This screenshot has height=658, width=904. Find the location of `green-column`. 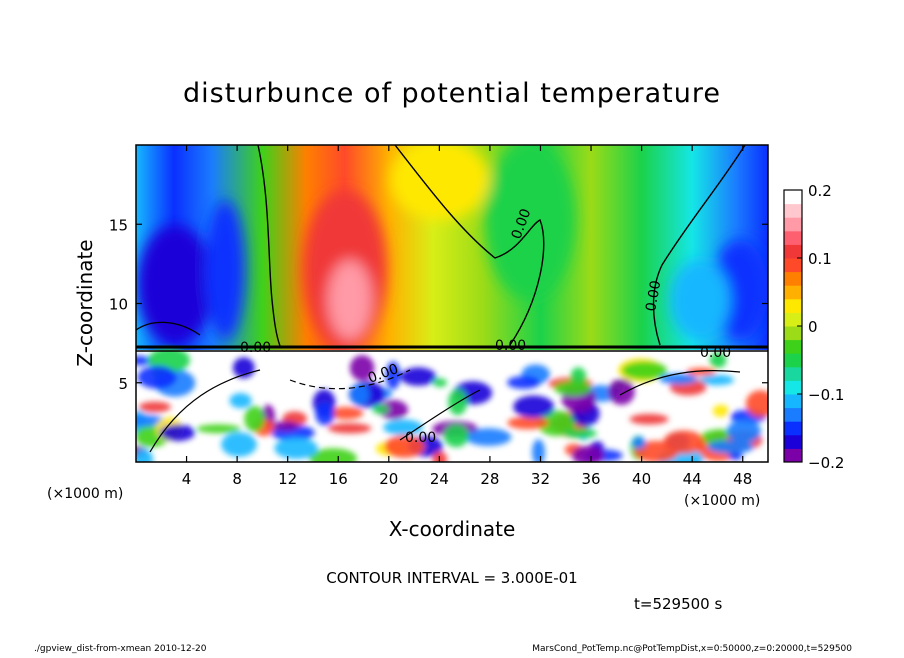

green-column is located at coordinates (530, 222).